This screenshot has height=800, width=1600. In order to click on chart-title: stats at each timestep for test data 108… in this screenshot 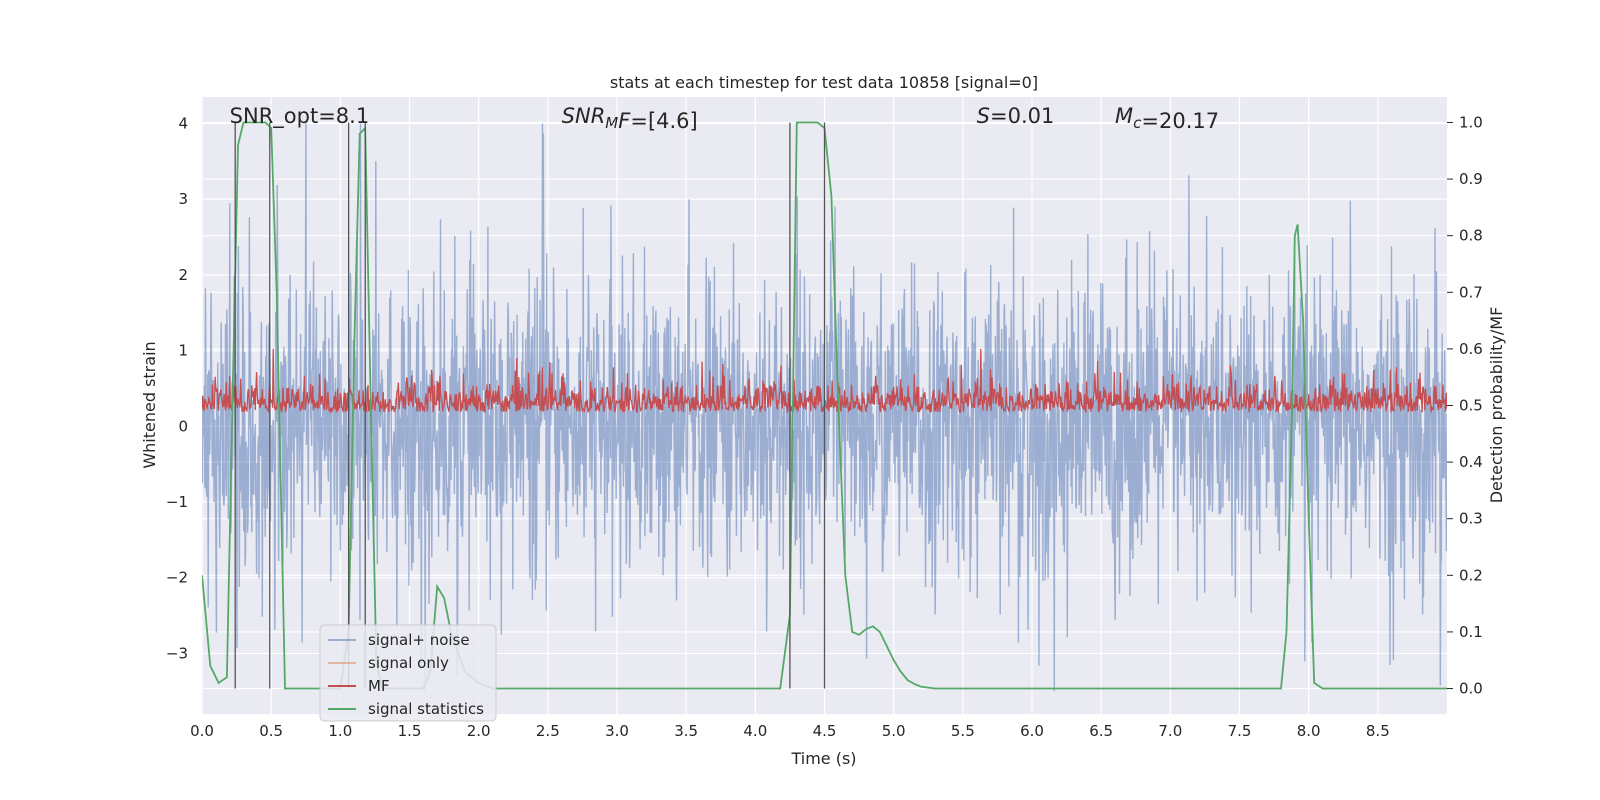, I will do `click(824, 82)`.